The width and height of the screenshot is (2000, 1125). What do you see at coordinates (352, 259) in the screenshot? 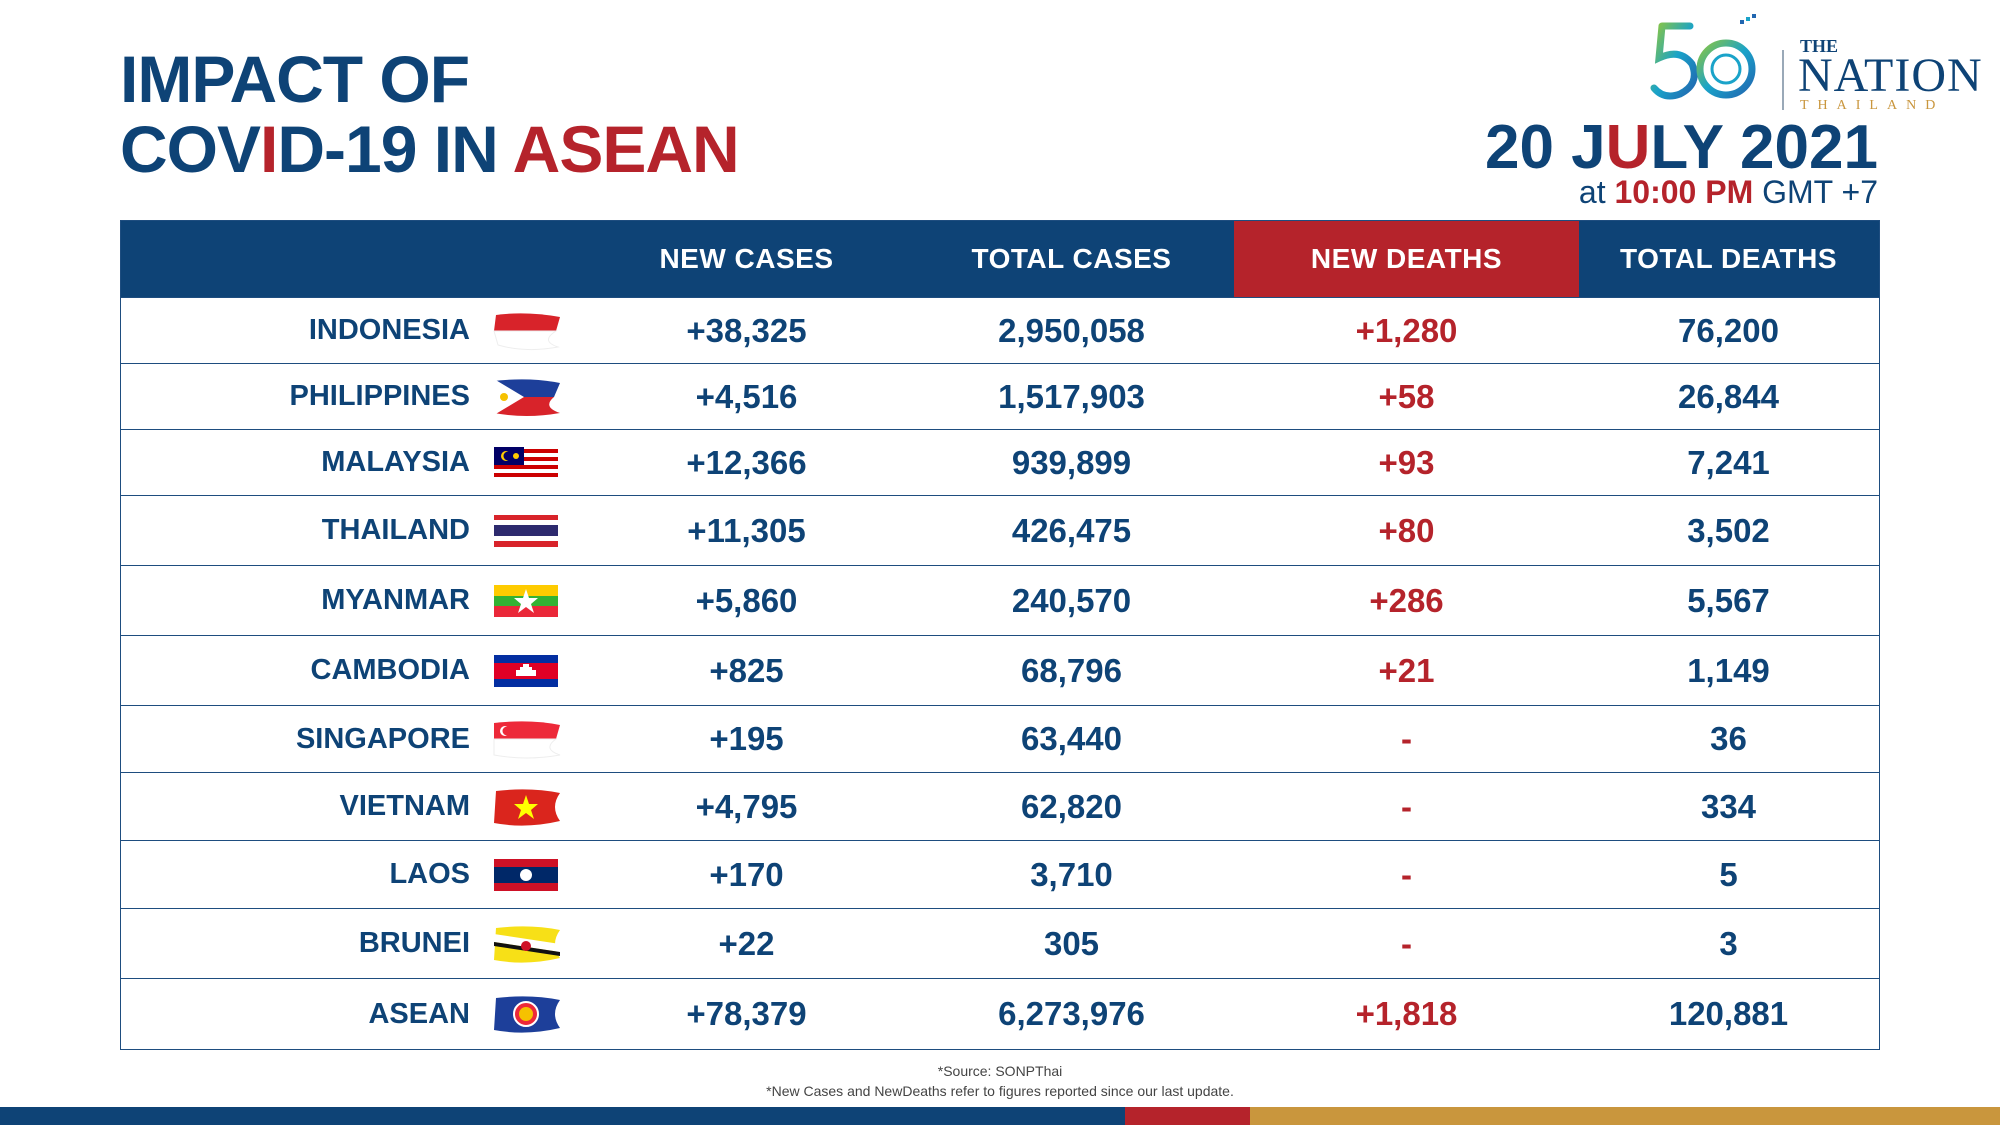
I see `header-country` at bounding box center [352, 259].